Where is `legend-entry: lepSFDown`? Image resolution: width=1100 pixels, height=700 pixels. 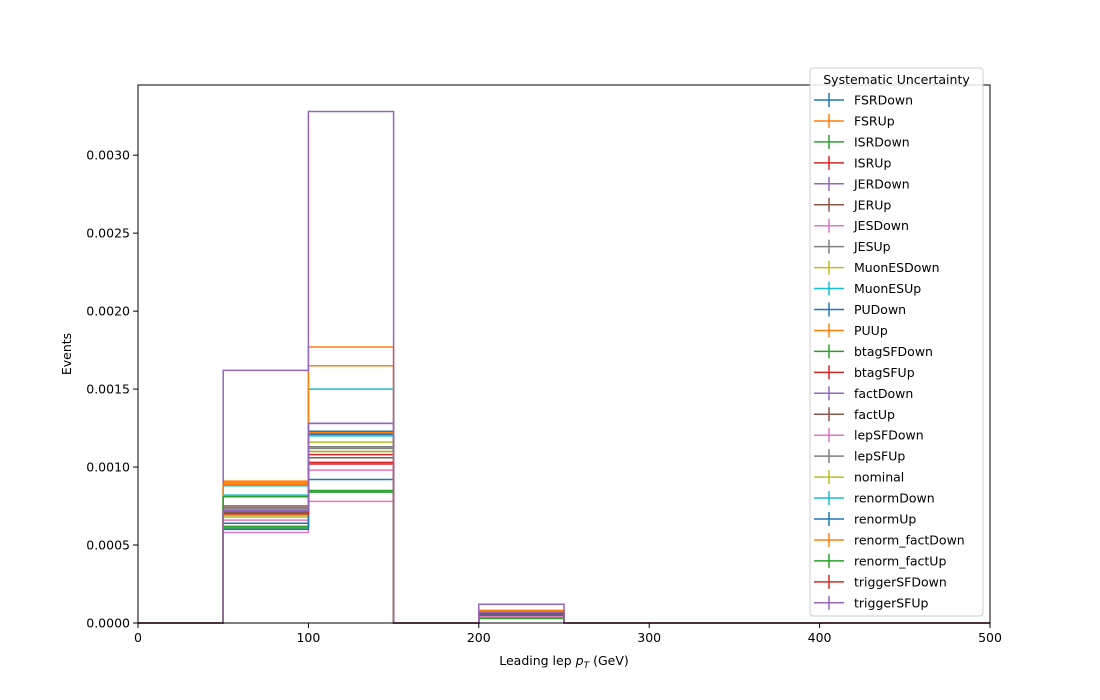 legend-entry: lepSFDown is located at coordinates (869, 435).